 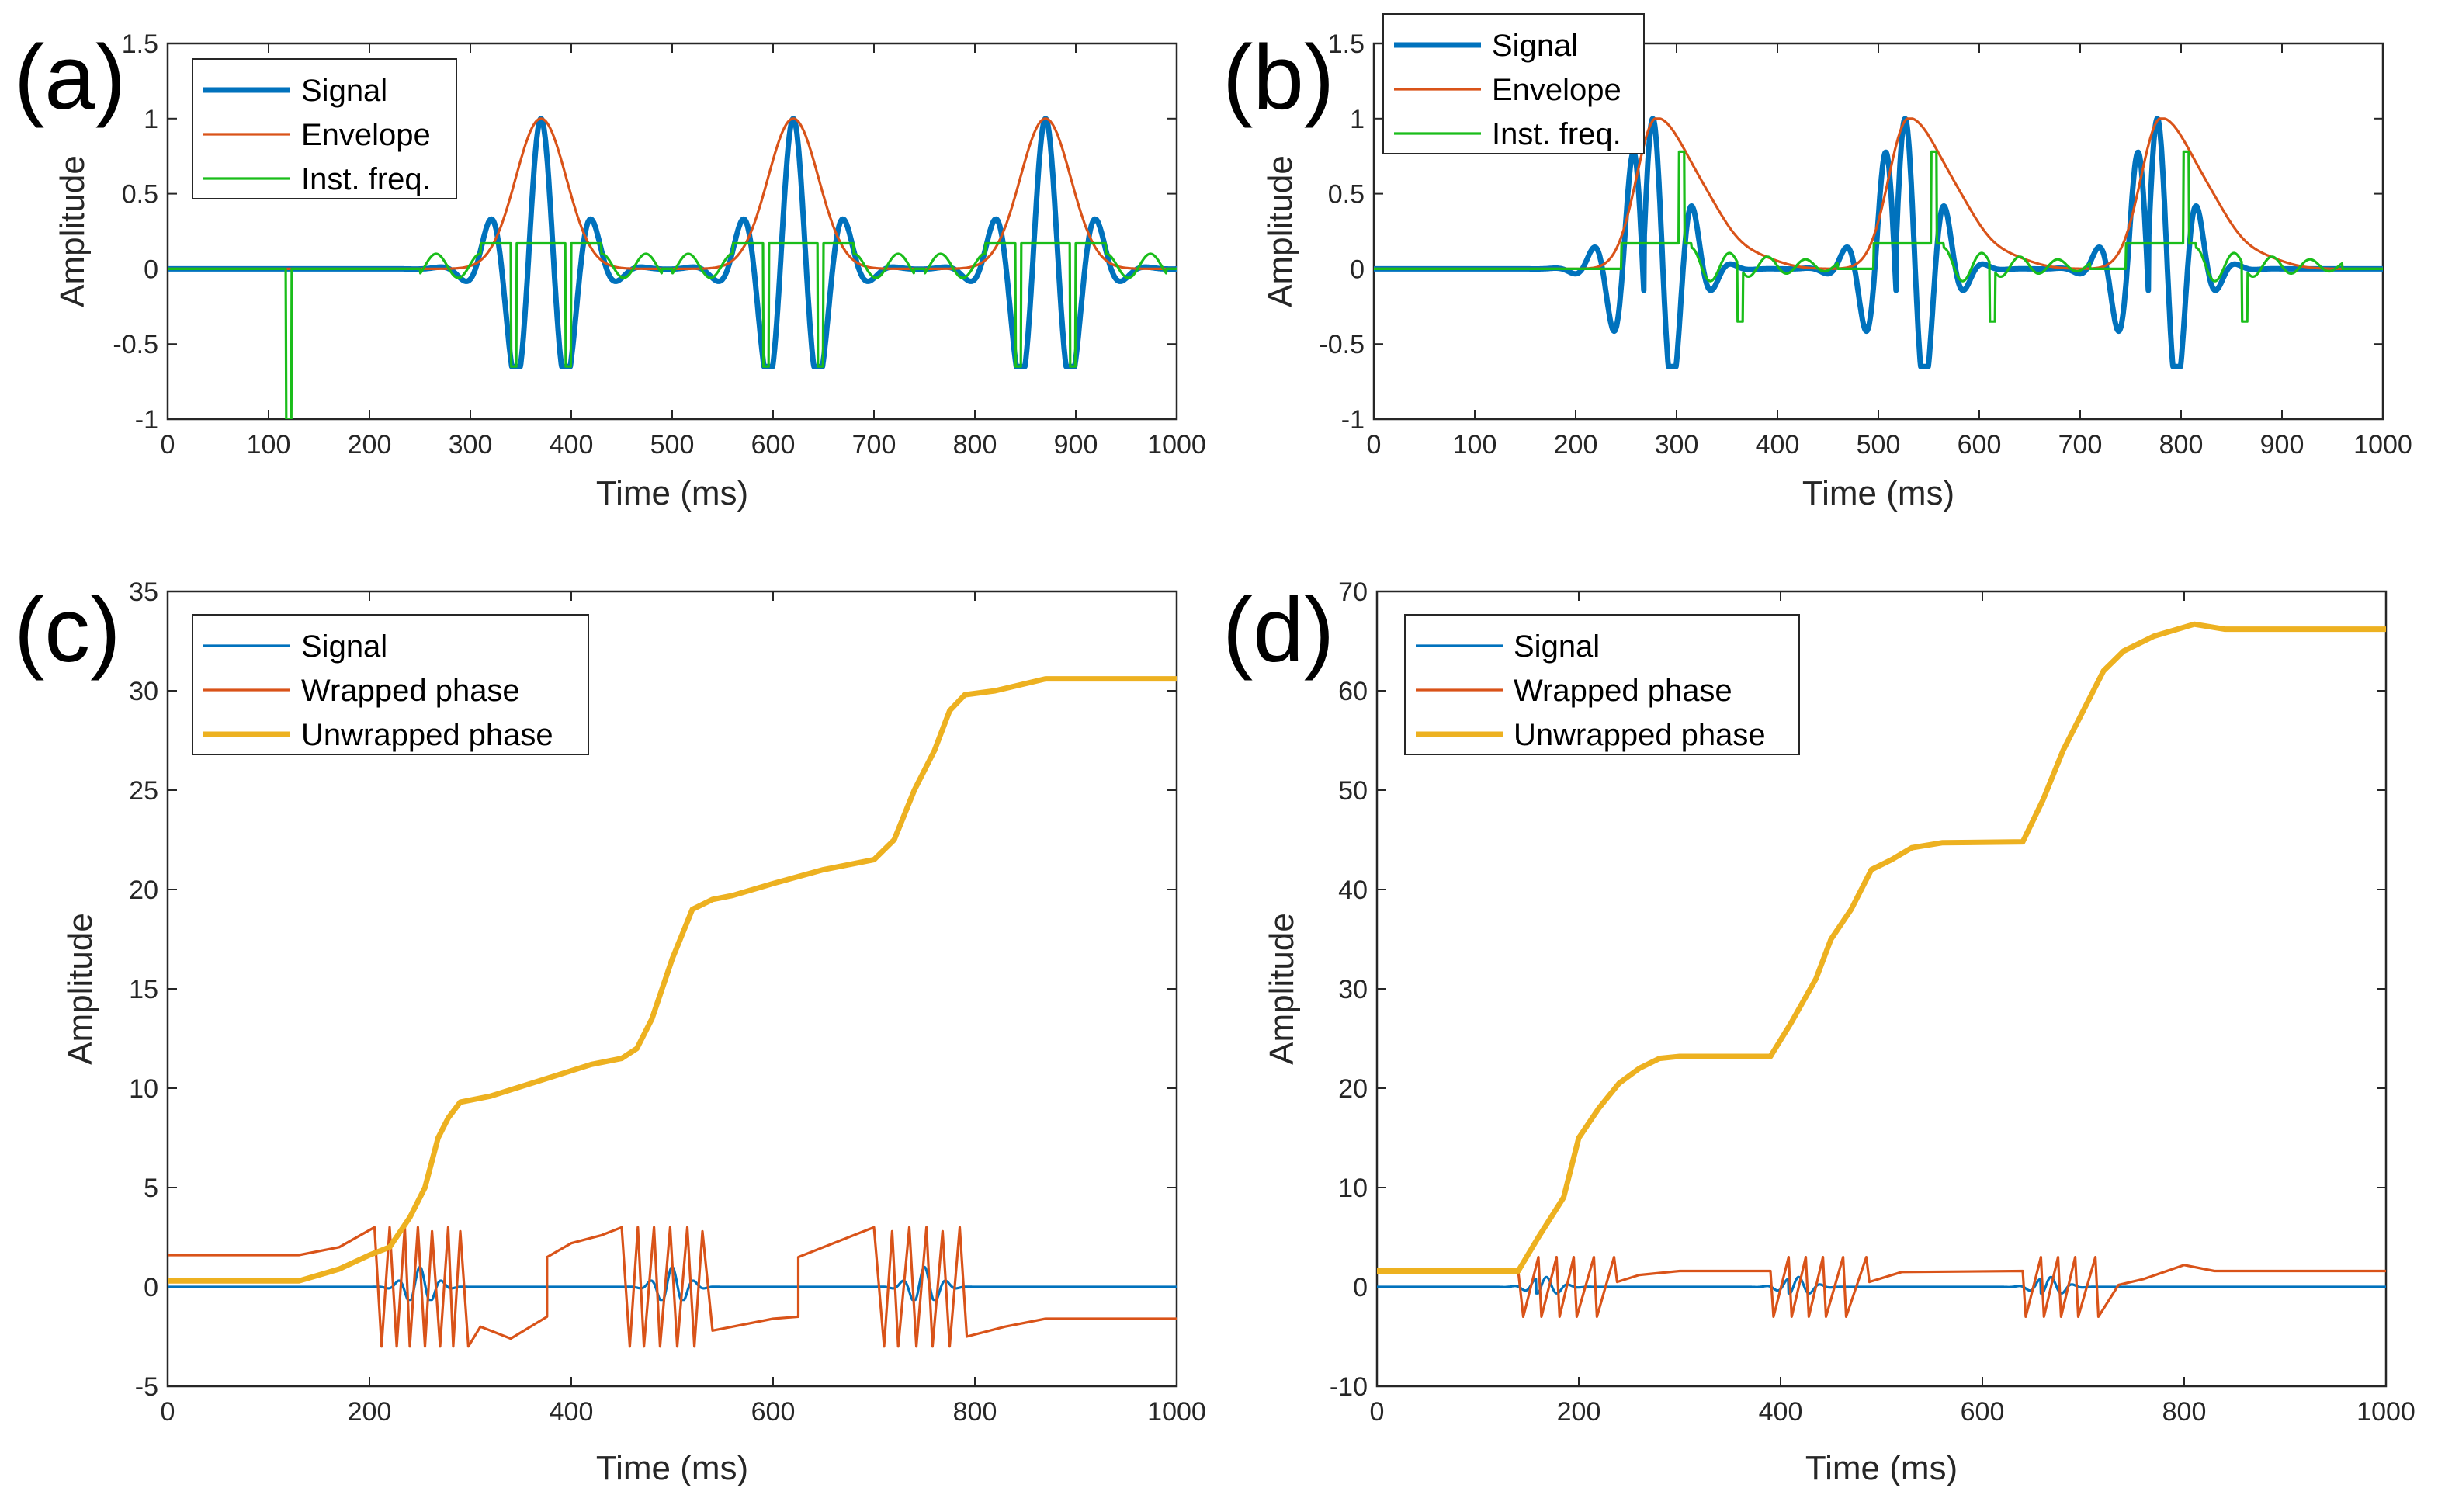 I want to click on plot-area-a, so click(x=672, y=267).